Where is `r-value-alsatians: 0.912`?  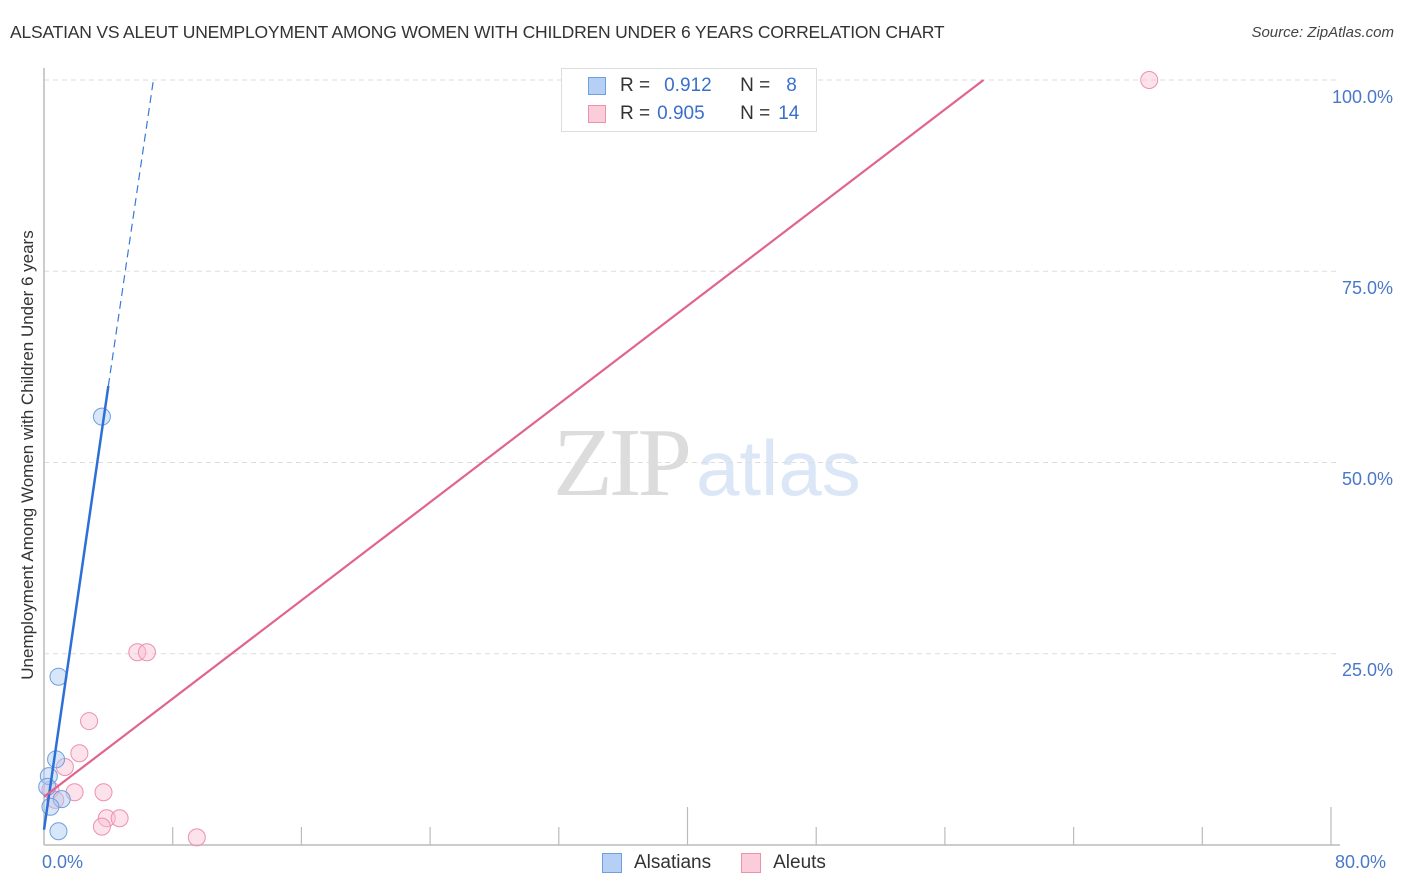
r-value-alsatians: 0.912 is located at coordinates (688, 85).